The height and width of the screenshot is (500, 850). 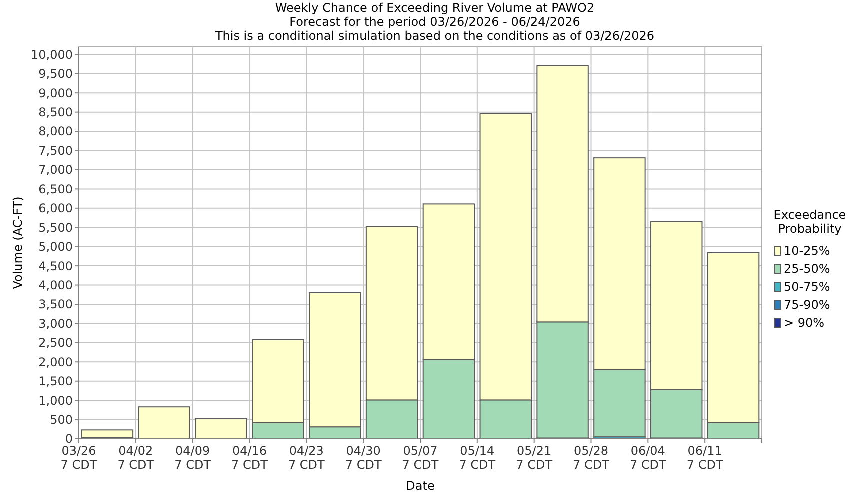 What do you see at coordinates (55, 189) in the screenshot?
I see `y-tick-label: 6,500` at bounding box center [55, 189].